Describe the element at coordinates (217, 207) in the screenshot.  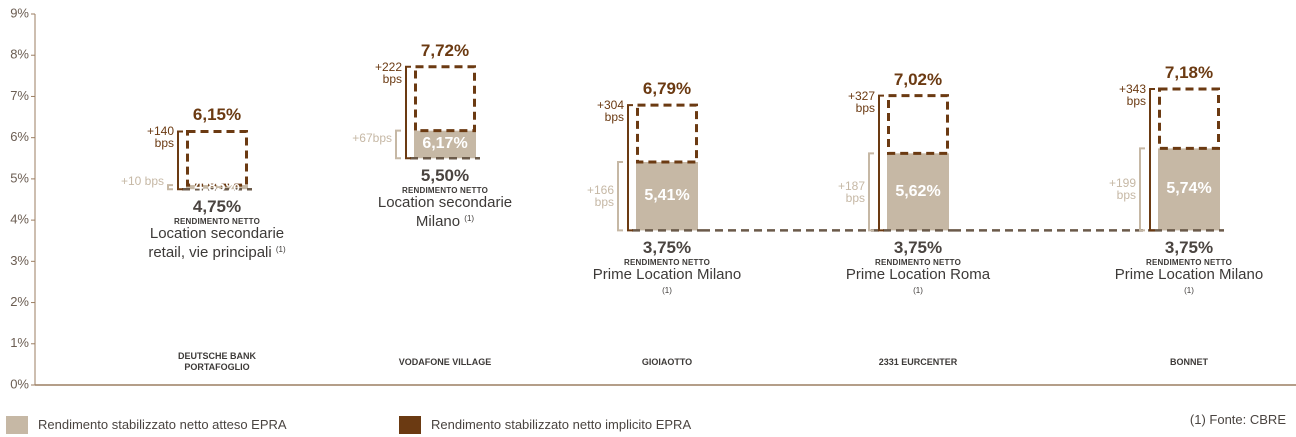
I see `base-value-label: 4,75%` at that location.